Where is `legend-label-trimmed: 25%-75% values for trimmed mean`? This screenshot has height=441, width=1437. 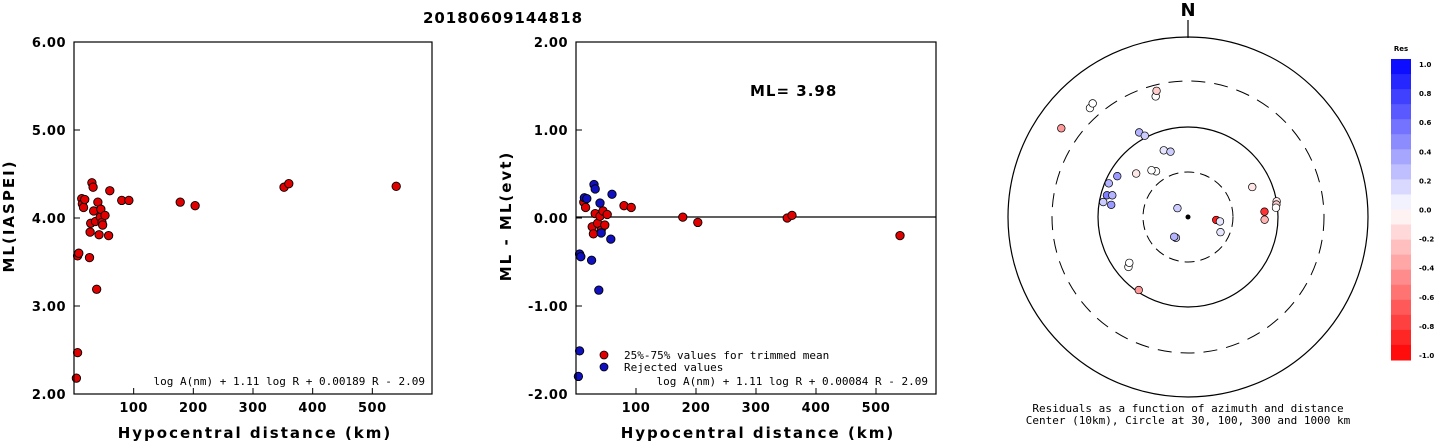
legend-label-trimmed: 25%-75% values for trimmed mean is located at coordinates (726, 355).